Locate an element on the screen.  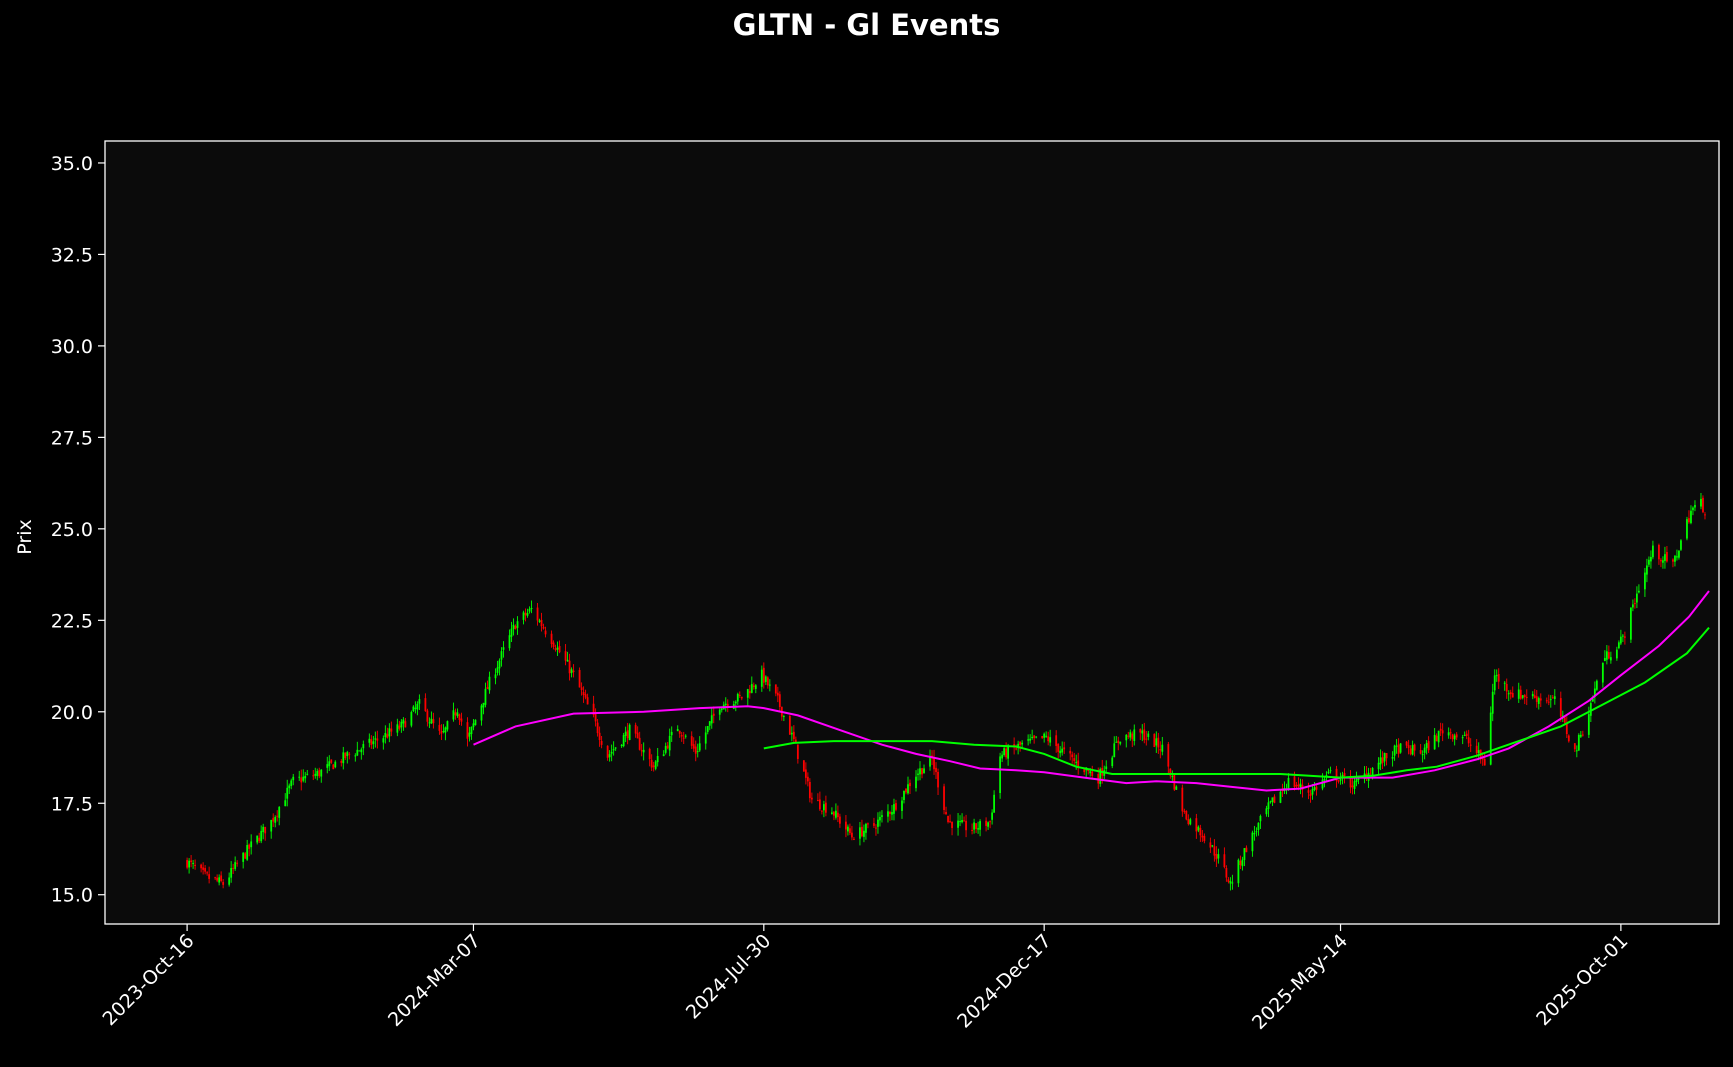
chart-title: GLTN - Gl Events is located at coordinates (866, 25).